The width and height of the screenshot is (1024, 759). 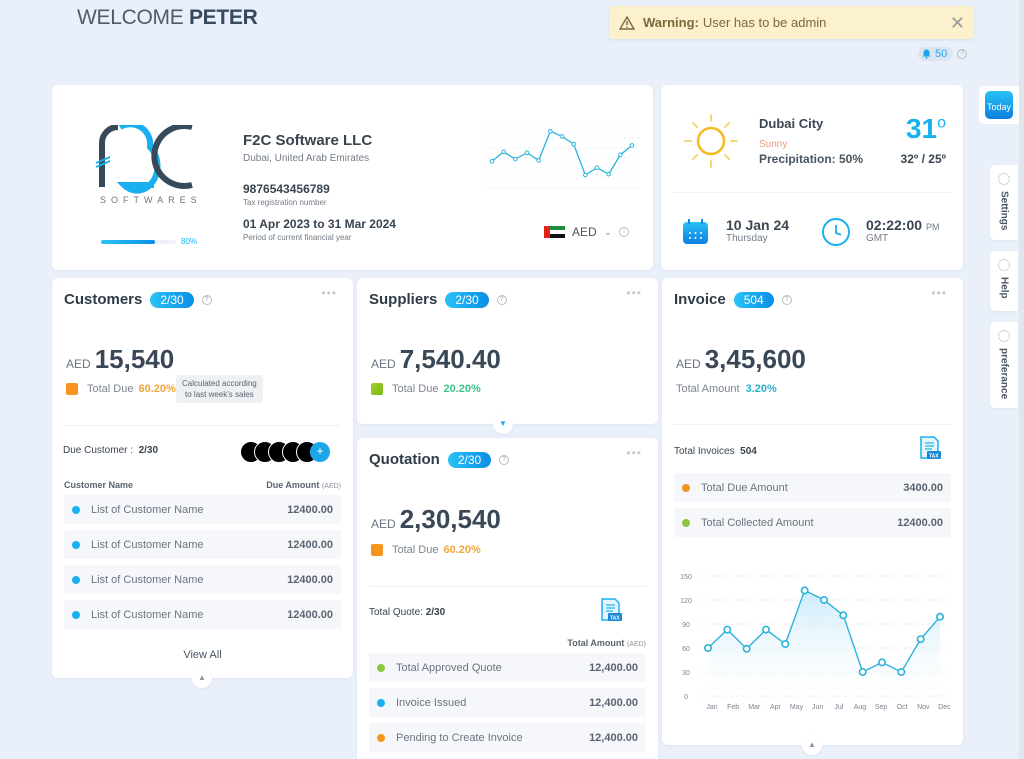 What do you see at coordinates (812, 487) in the screenshot?
I see `list-item: Total Due Amount 3400.00` at bounding box center [812, 487].